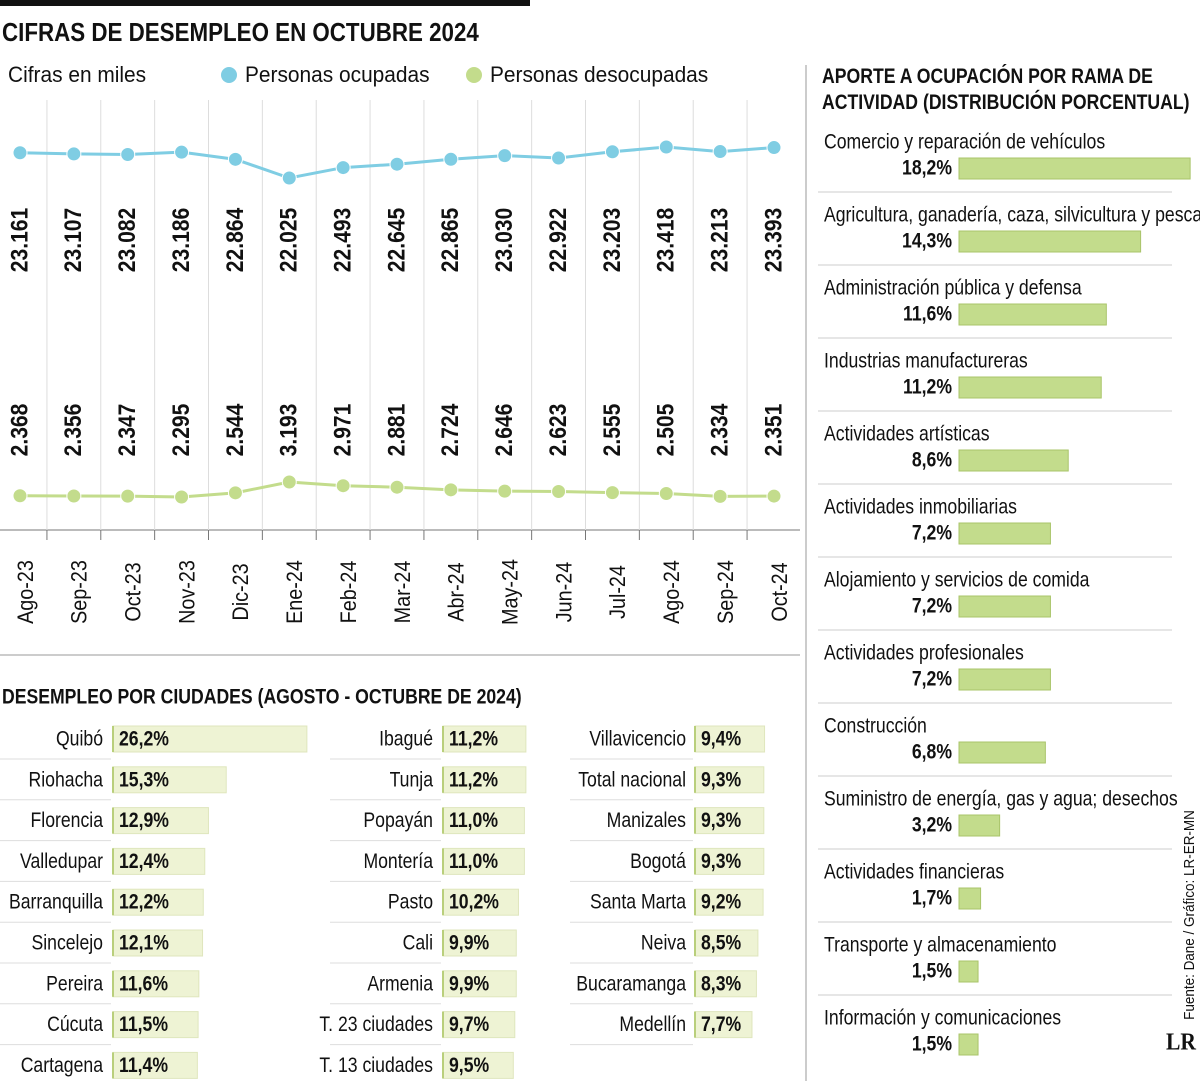  What do you see at coordinates (658, 862) in the screenshot?
I see `category-label: Bogotá` at bounding box center [658, 862].